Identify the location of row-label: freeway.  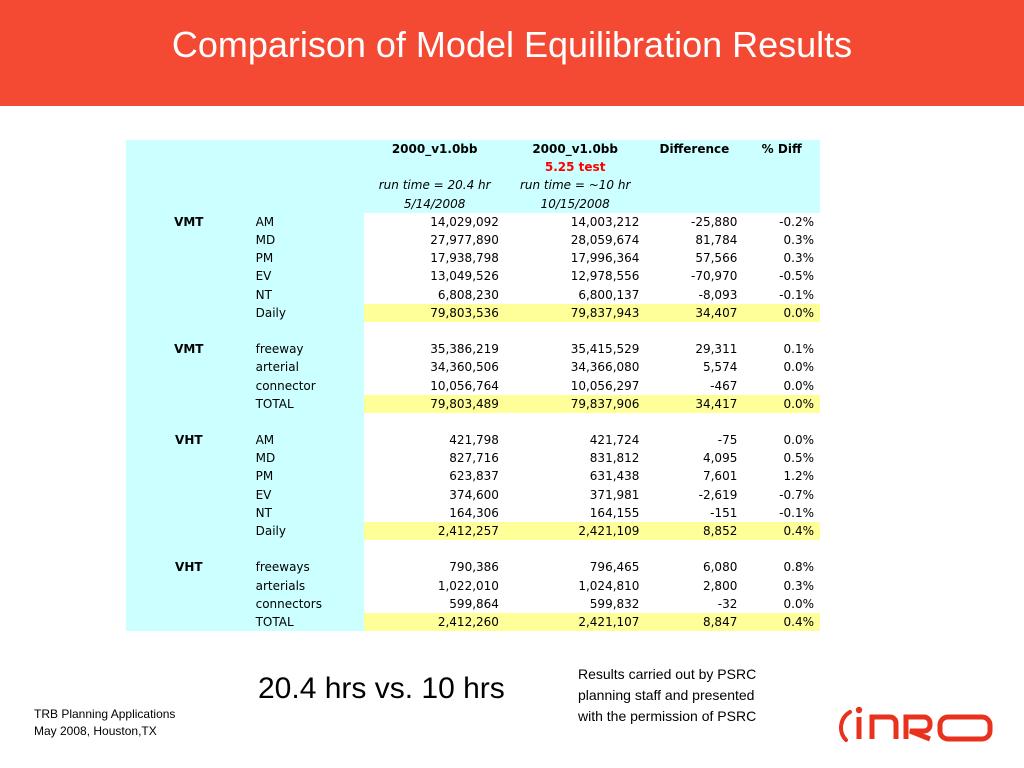
(308, 349).